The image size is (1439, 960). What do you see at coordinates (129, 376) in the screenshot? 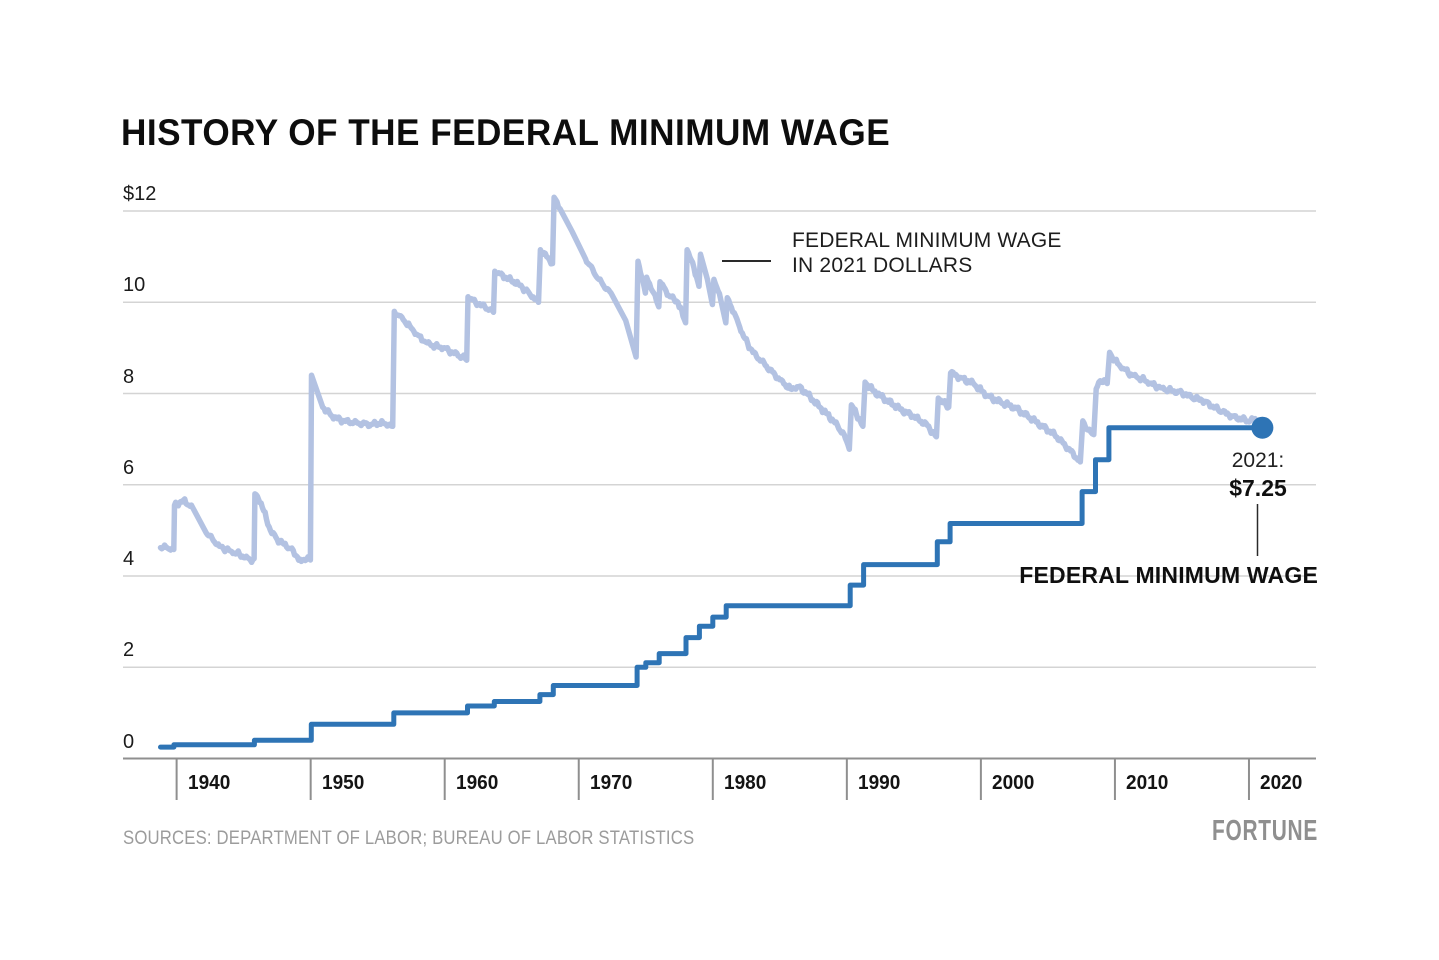
I see `y-axis-label: 8` at bounding box center [129, 376].